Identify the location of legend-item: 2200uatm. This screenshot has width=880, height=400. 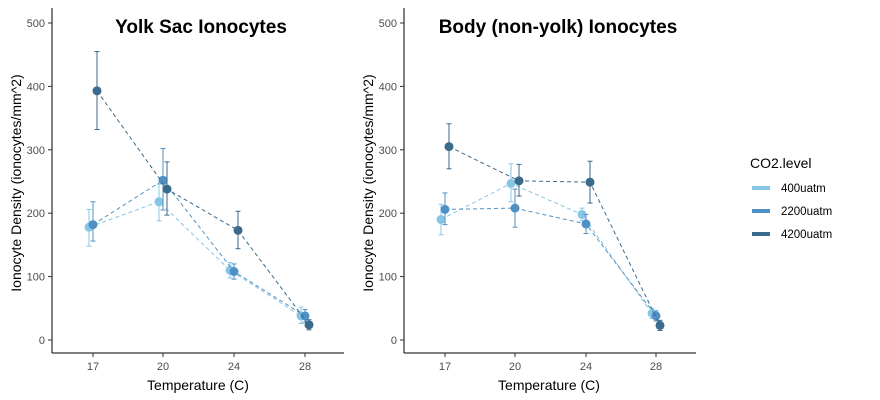
(792, 212).